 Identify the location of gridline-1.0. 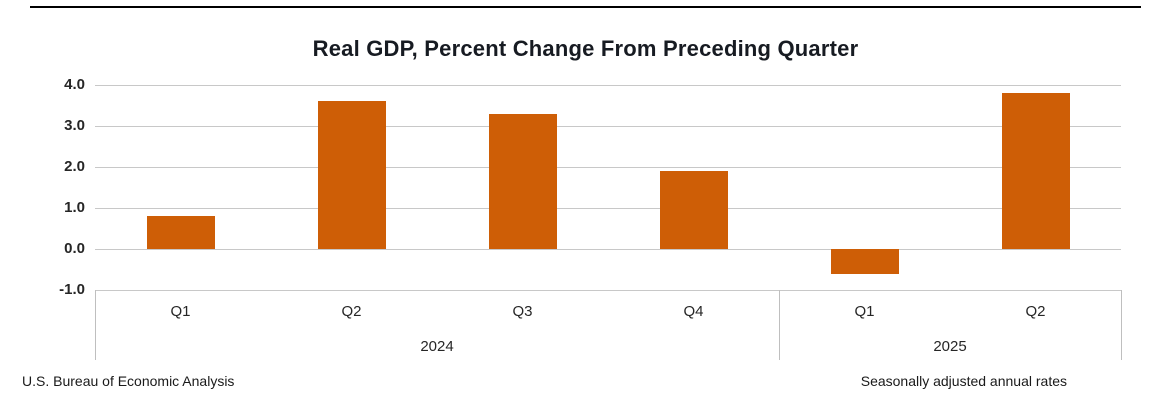
(608, 208).